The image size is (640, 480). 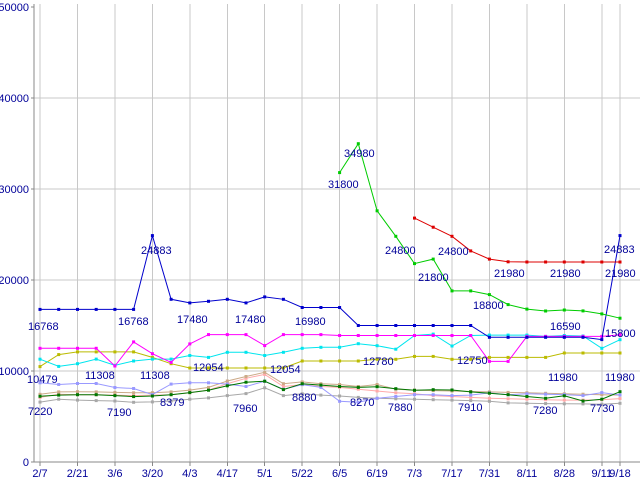 What do you see at coordinates (330, 350) in the screenshot?
I see `series-magenta-line` at bounding box center [330, 350].